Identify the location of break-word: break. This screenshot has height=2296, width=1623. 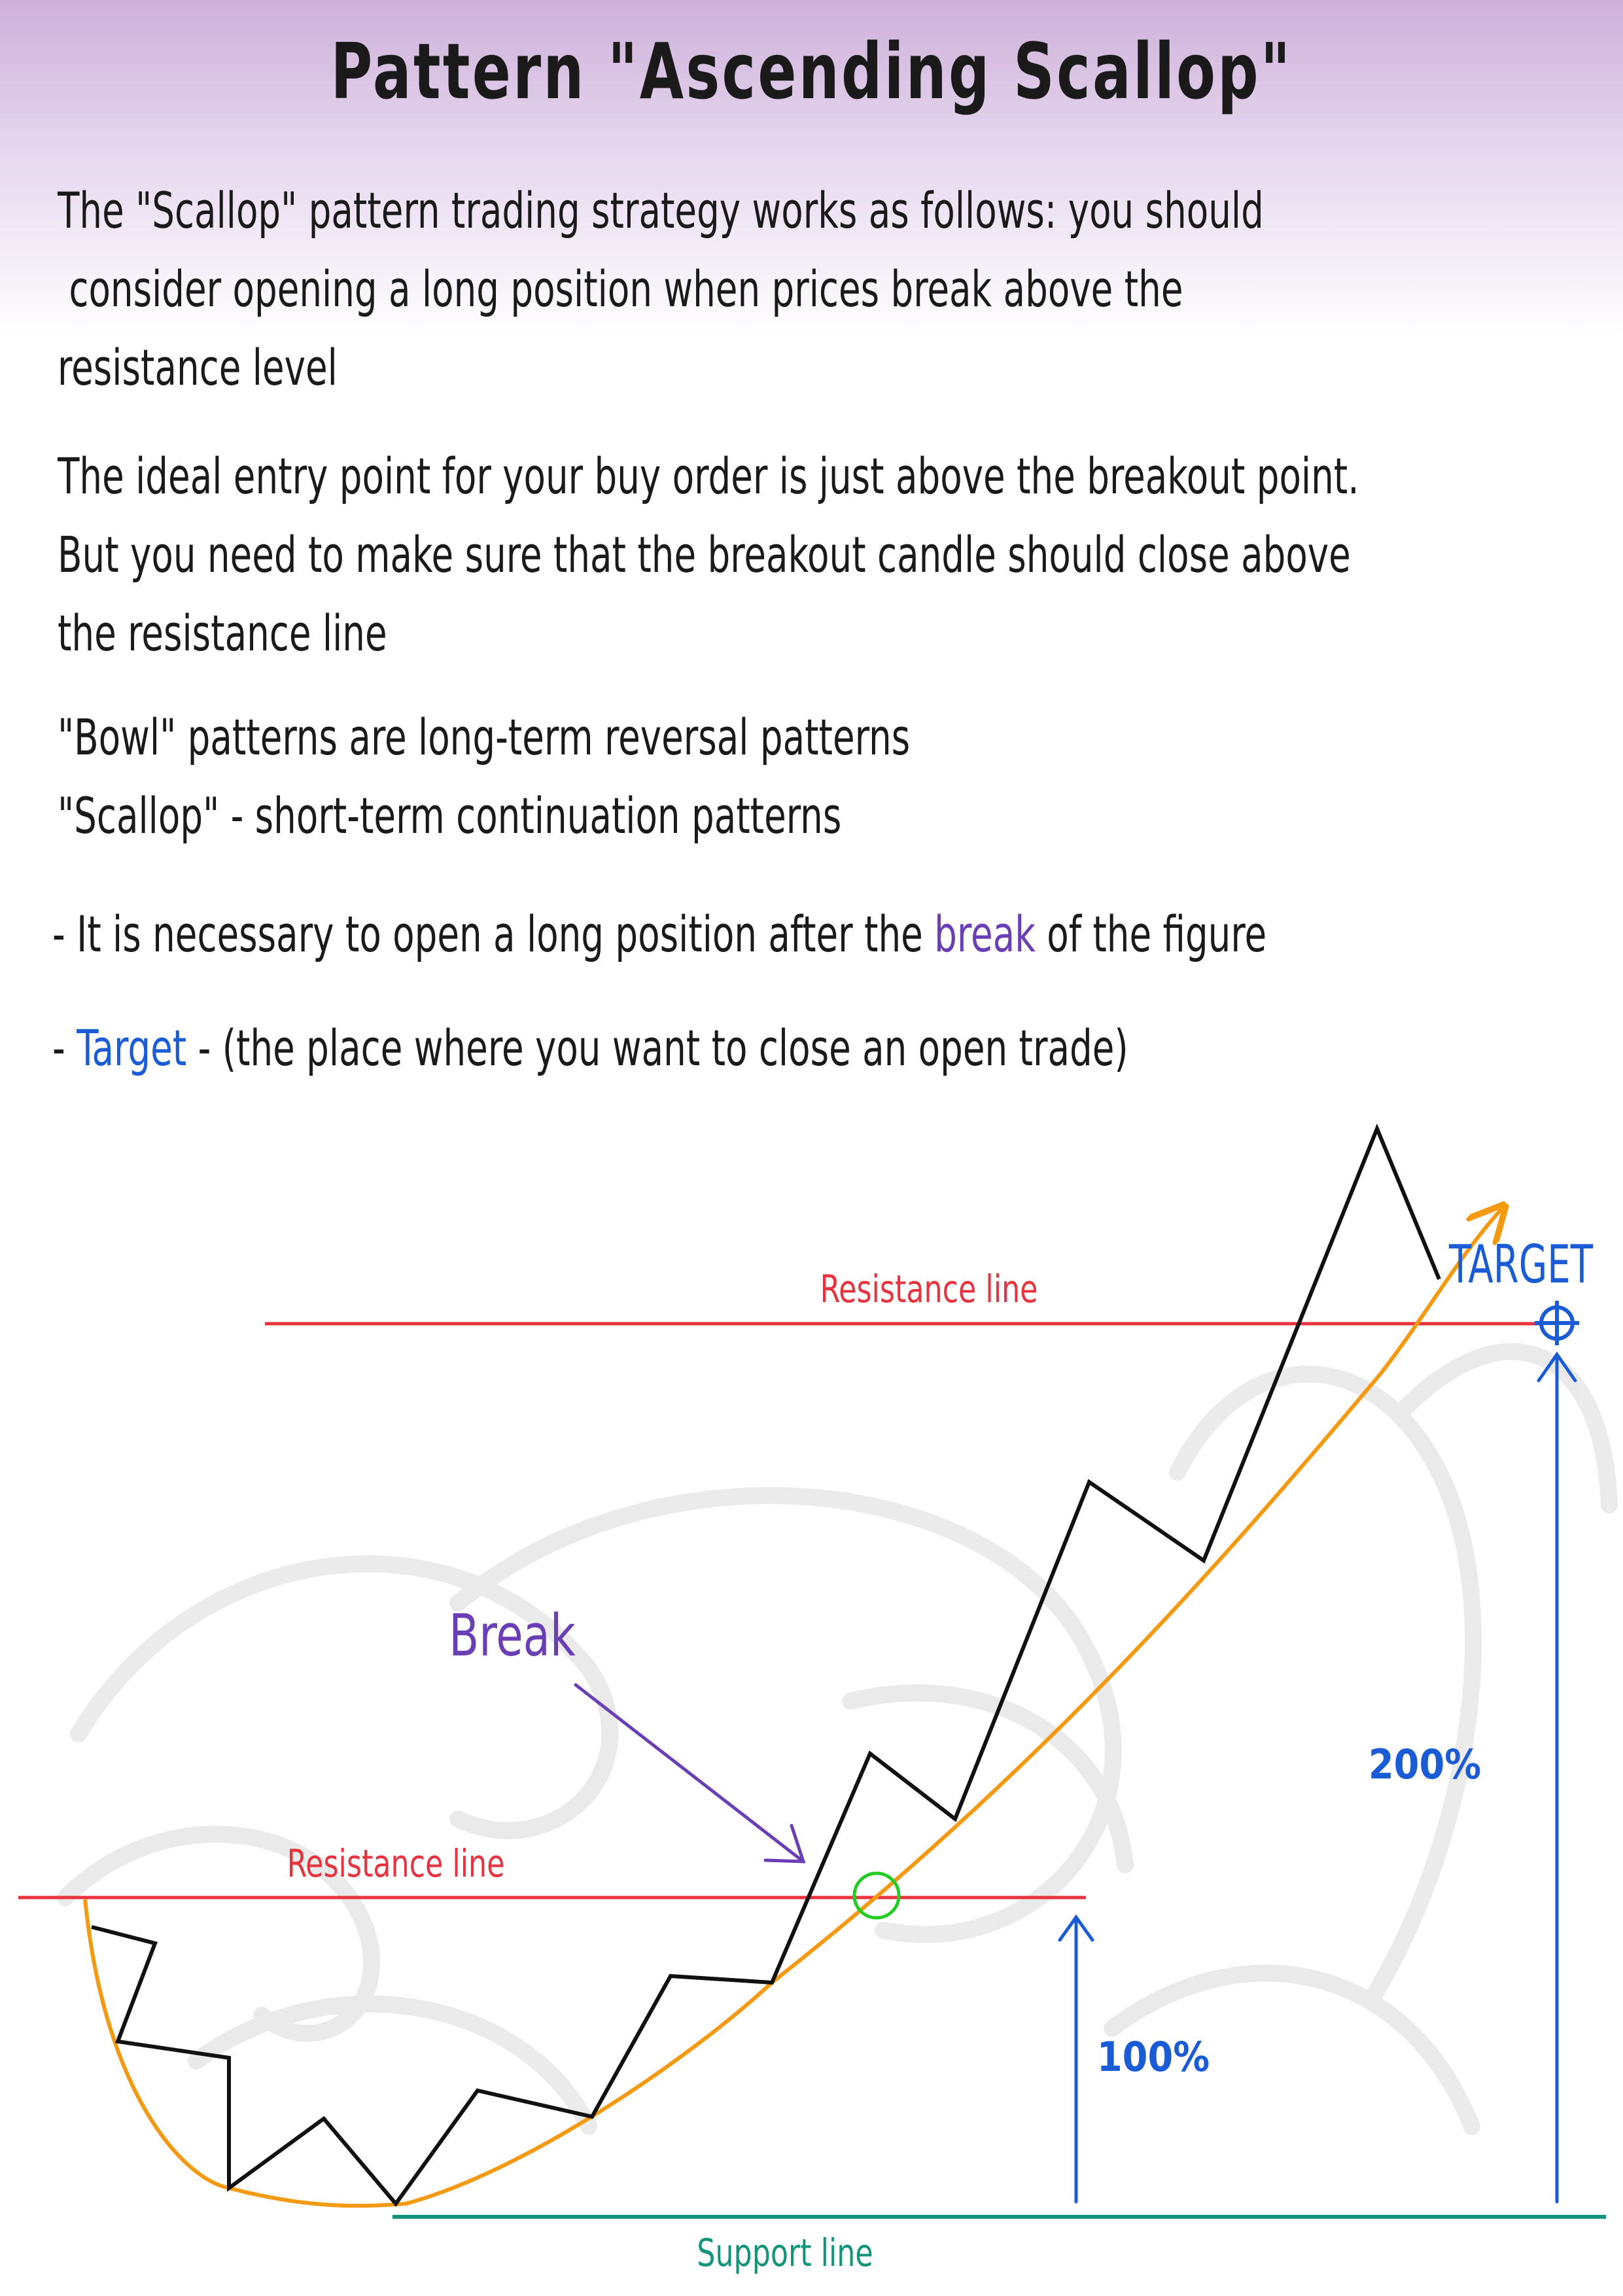
(985, 934).